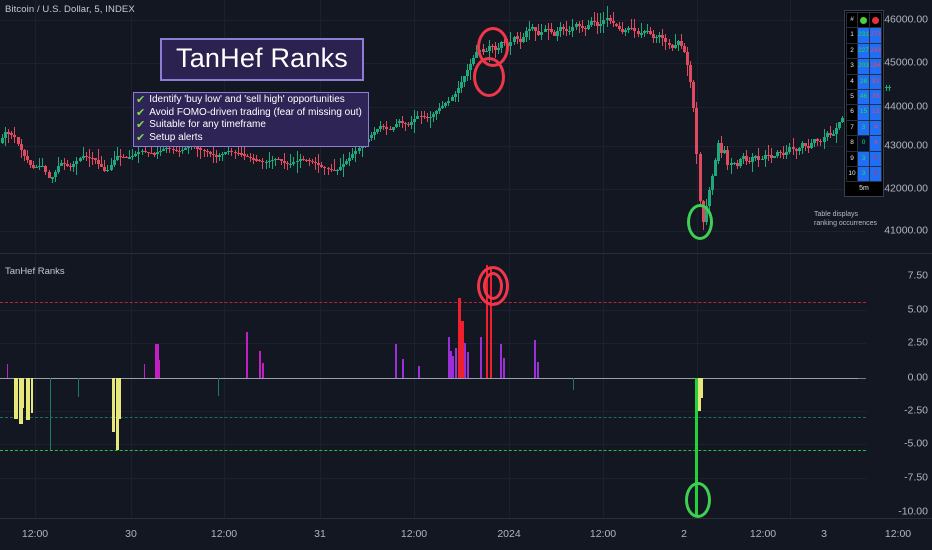 This screenshot has width=932, height=550. I want to click on ranking-table-header-index: #, so click(852, 20).